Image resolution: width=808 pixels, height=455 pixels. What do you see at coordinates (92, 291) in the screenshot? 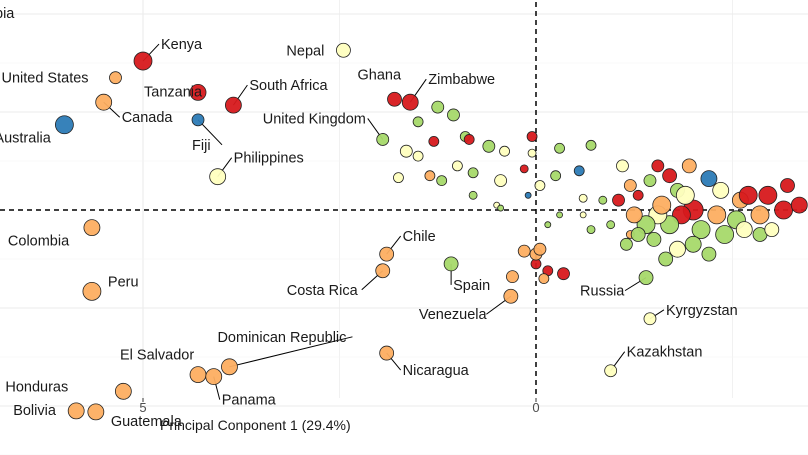
I see `data-point-peru` at bounding box center [92, 291].